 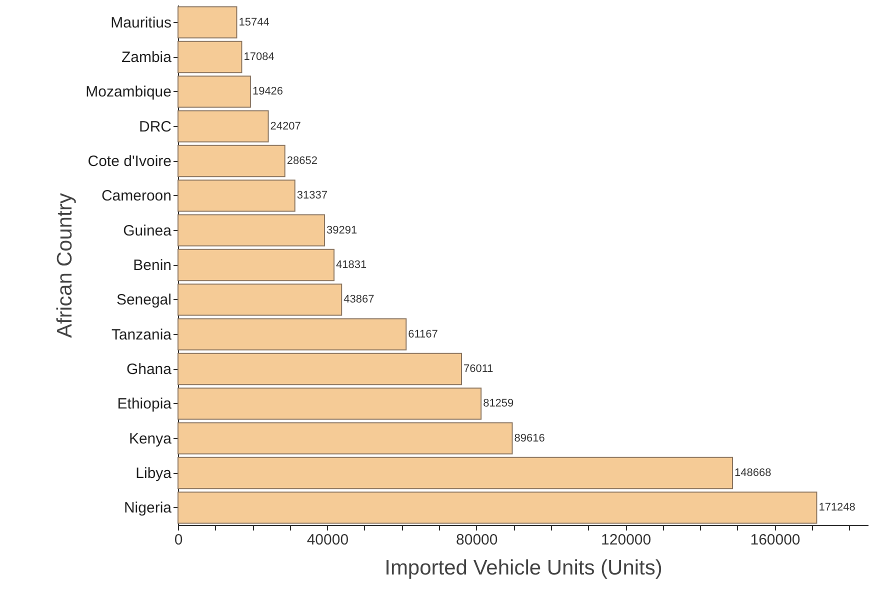 I want to click on data-label: 19426, so click(x=268, y=92).